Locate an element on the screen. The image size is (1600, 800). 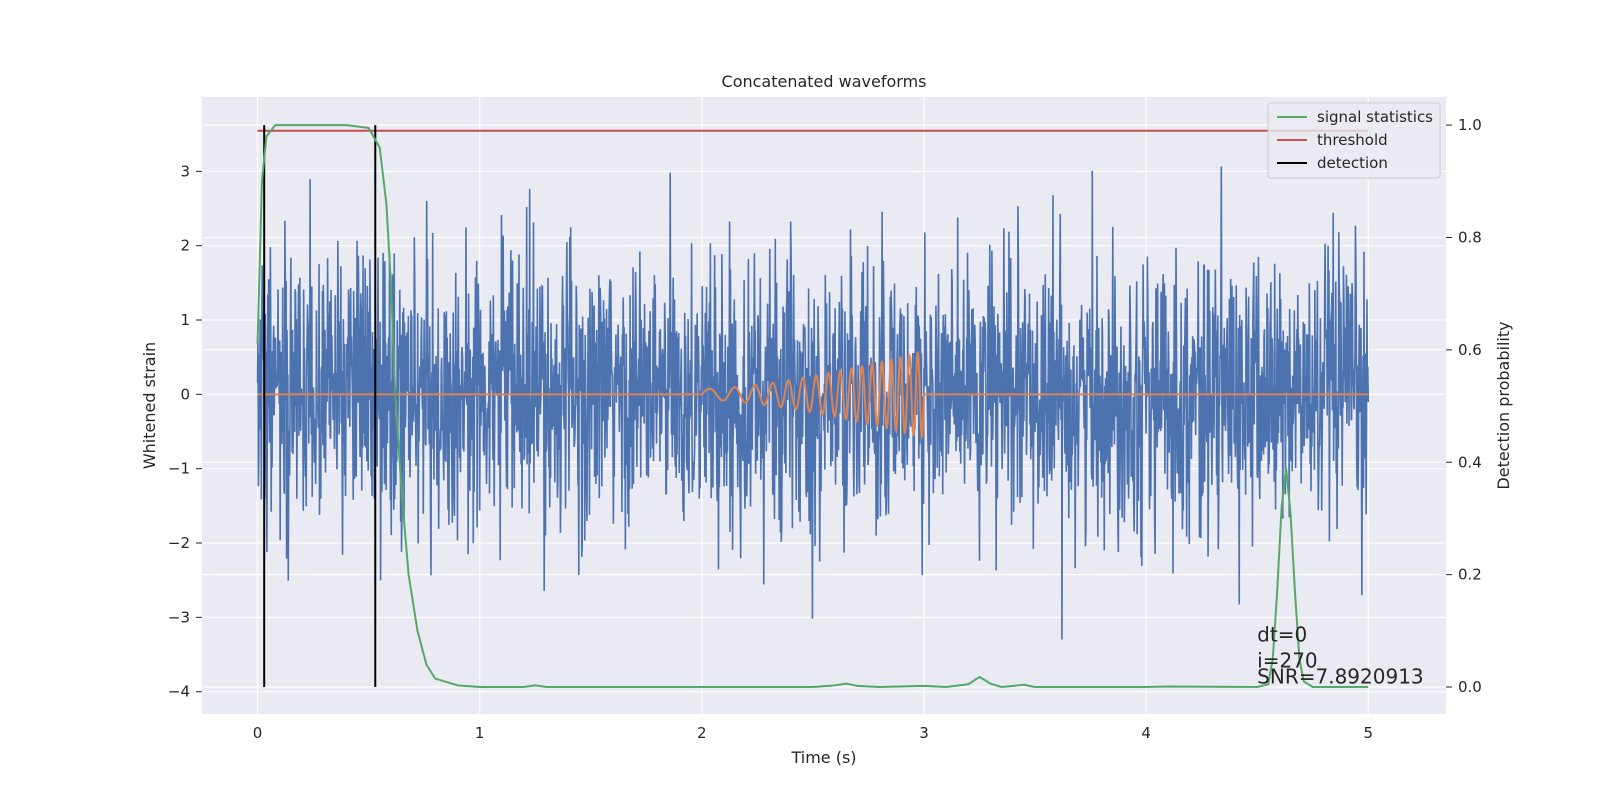
y2-tick-label: 0.6 is located at coordinates (1470, 350).